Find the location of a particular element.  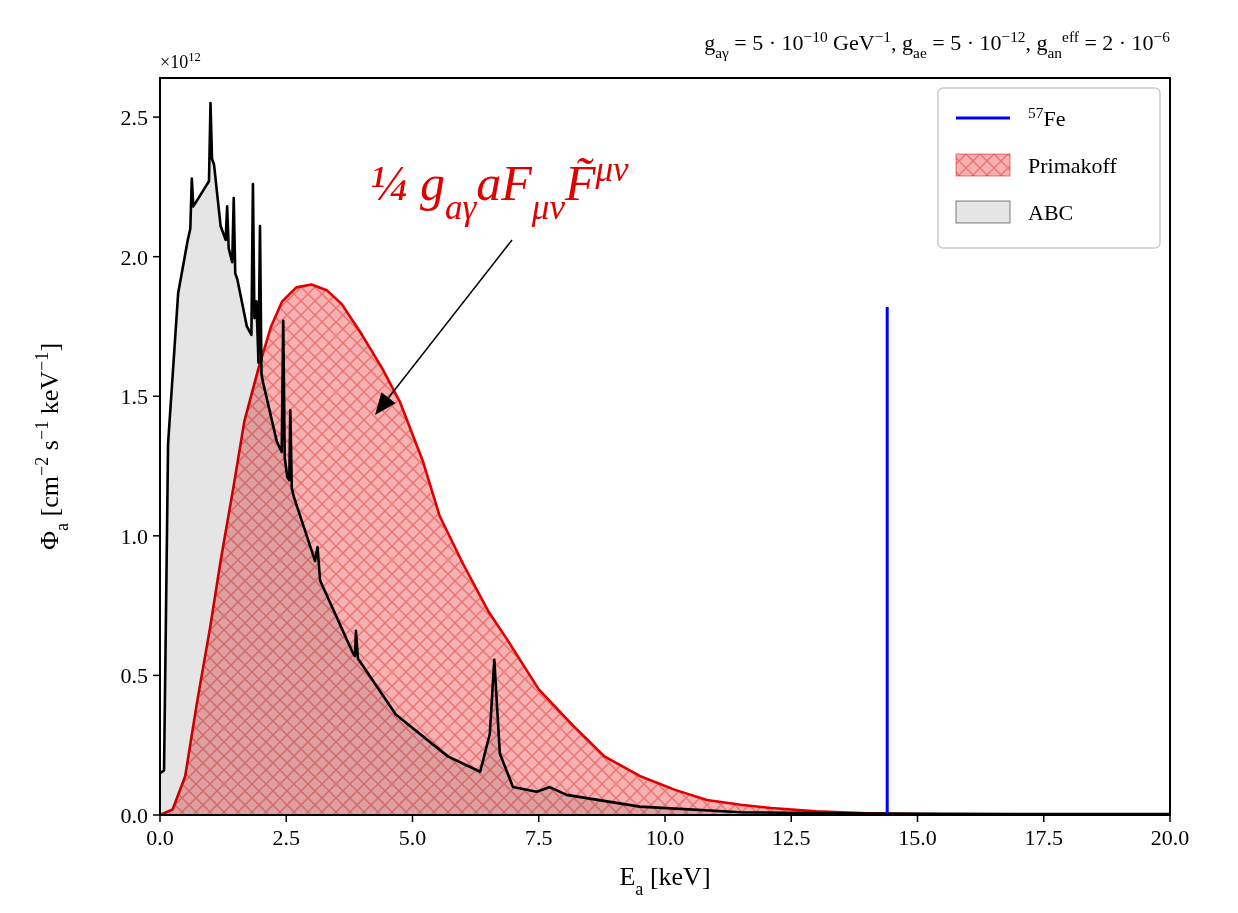

text: ×10$^{12}$ is located at coordinates (180, 61).